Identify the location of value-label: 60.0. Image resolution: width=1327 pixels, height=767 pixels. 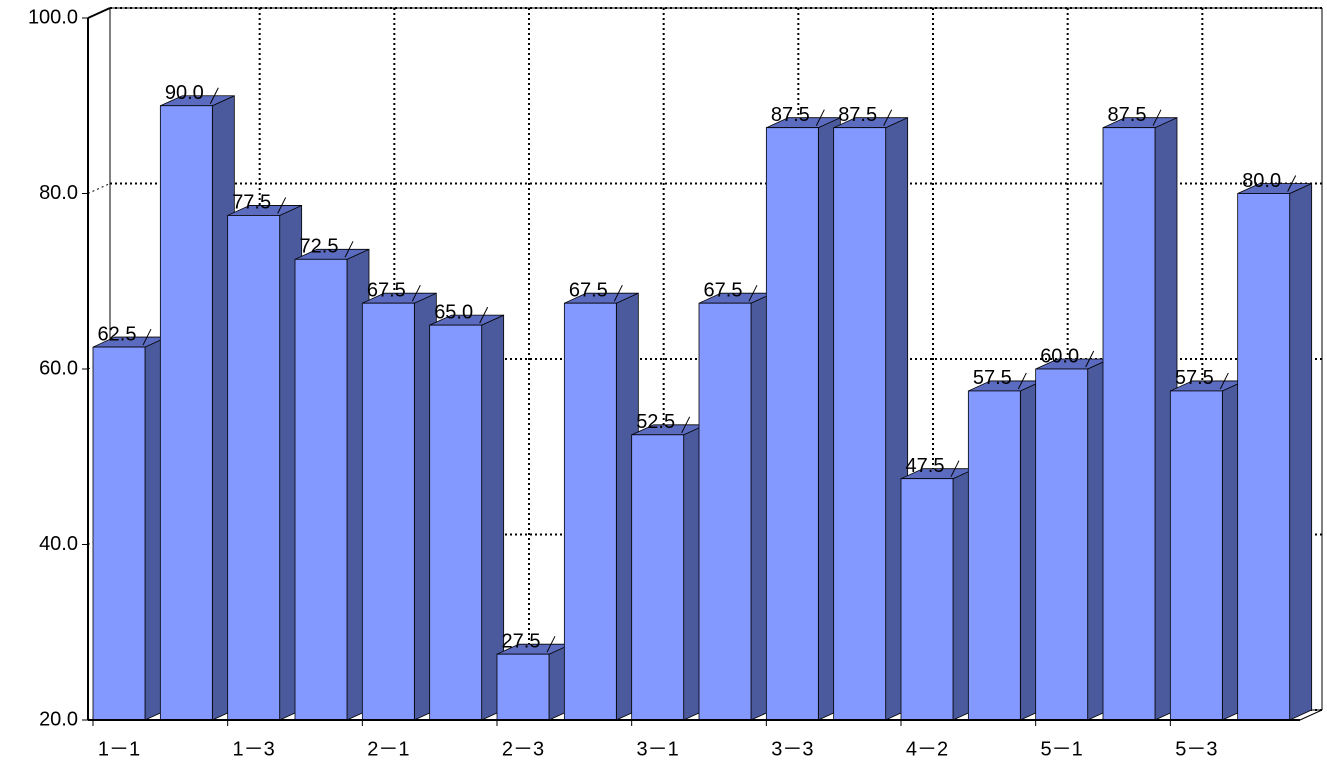
(1059, 356).